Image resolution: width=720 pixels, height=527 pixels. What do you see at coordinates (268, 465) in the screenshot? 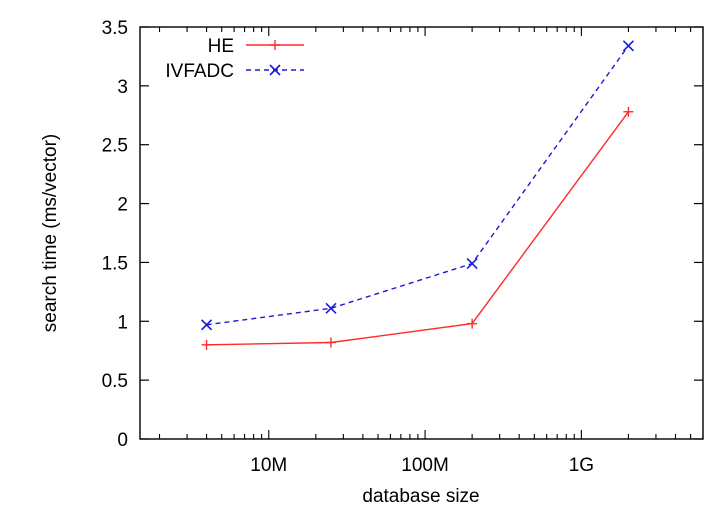
I see `x-tick-label: 10M` at bounding box center [268, 465].